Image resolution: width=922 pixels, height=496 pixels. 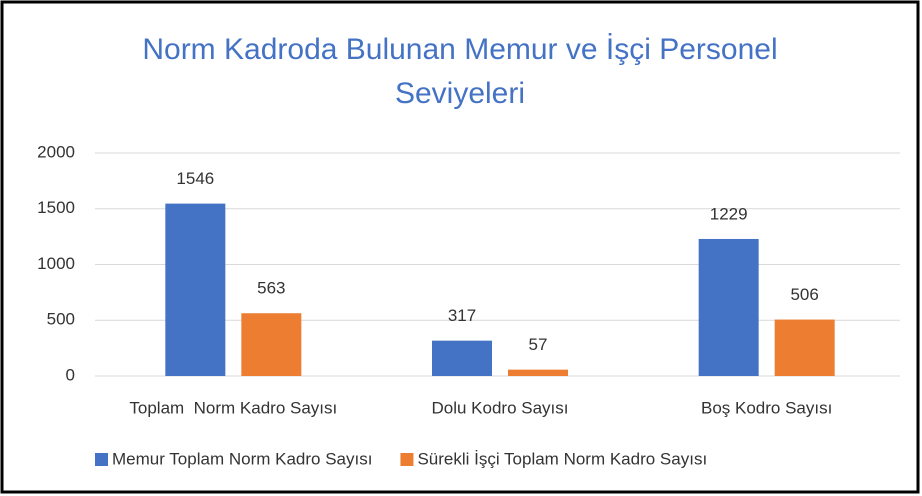 What do you see at coordinates (233, 407) in the screenshot?
I see `x-tick-label: Toplam Norm Kadro Sayısı` at bounding box center [233, 407].